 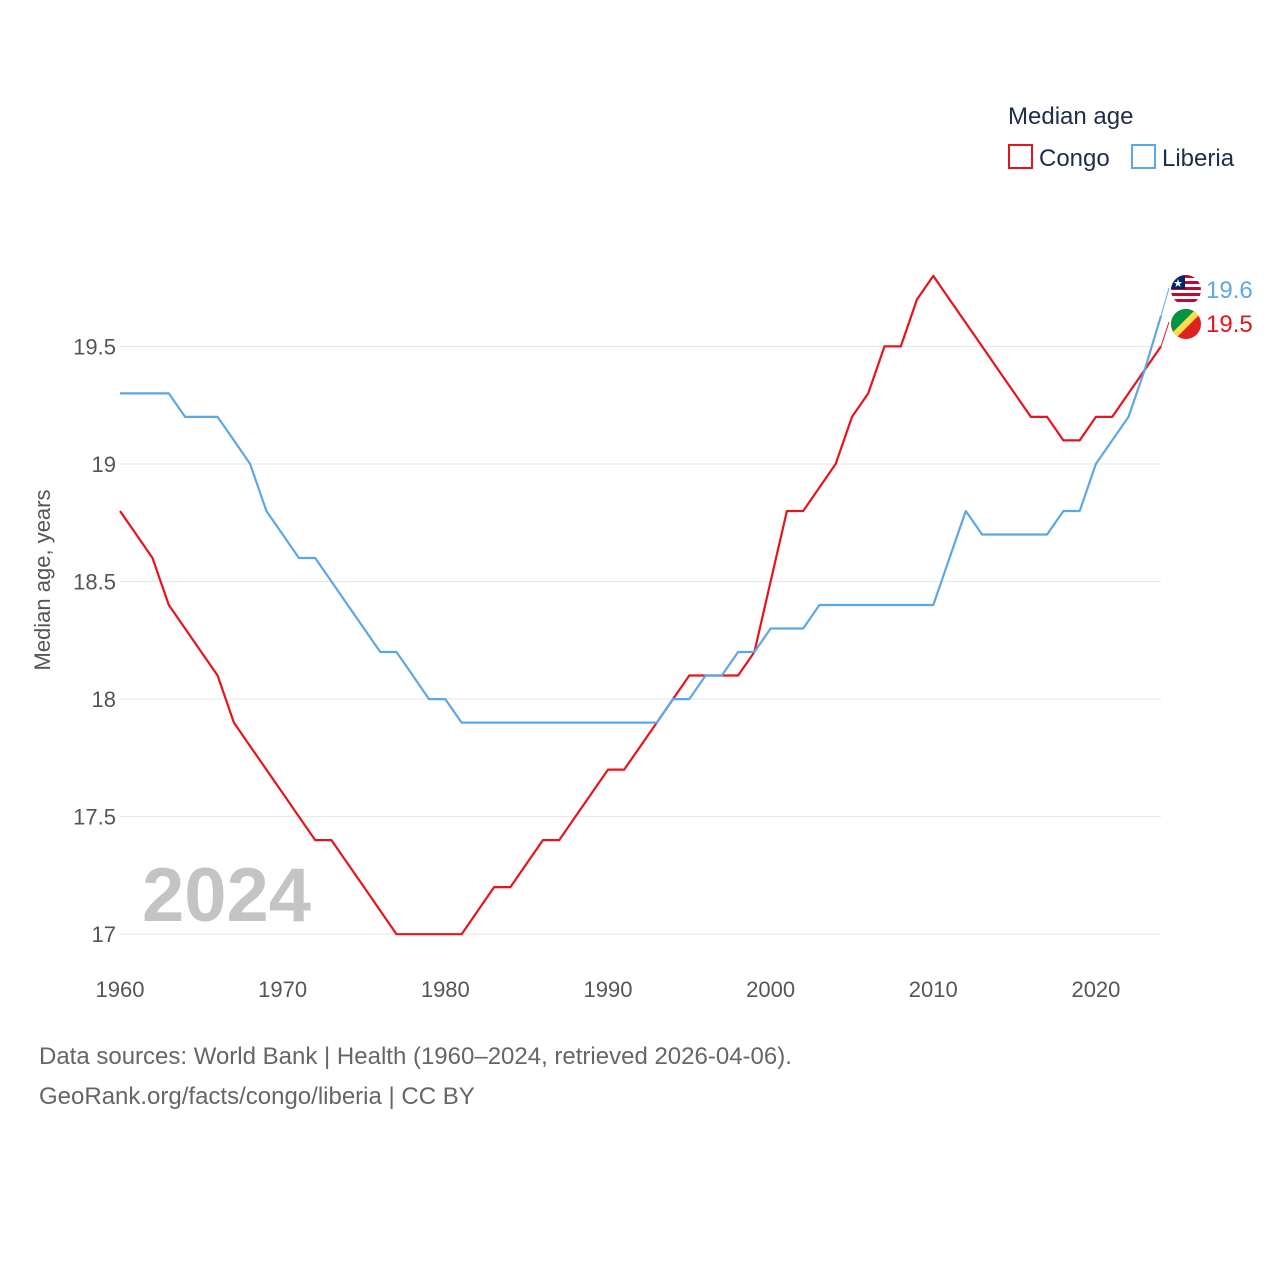 I want to click on y-axis-label: Median age, years, so click(x=42, y=580).